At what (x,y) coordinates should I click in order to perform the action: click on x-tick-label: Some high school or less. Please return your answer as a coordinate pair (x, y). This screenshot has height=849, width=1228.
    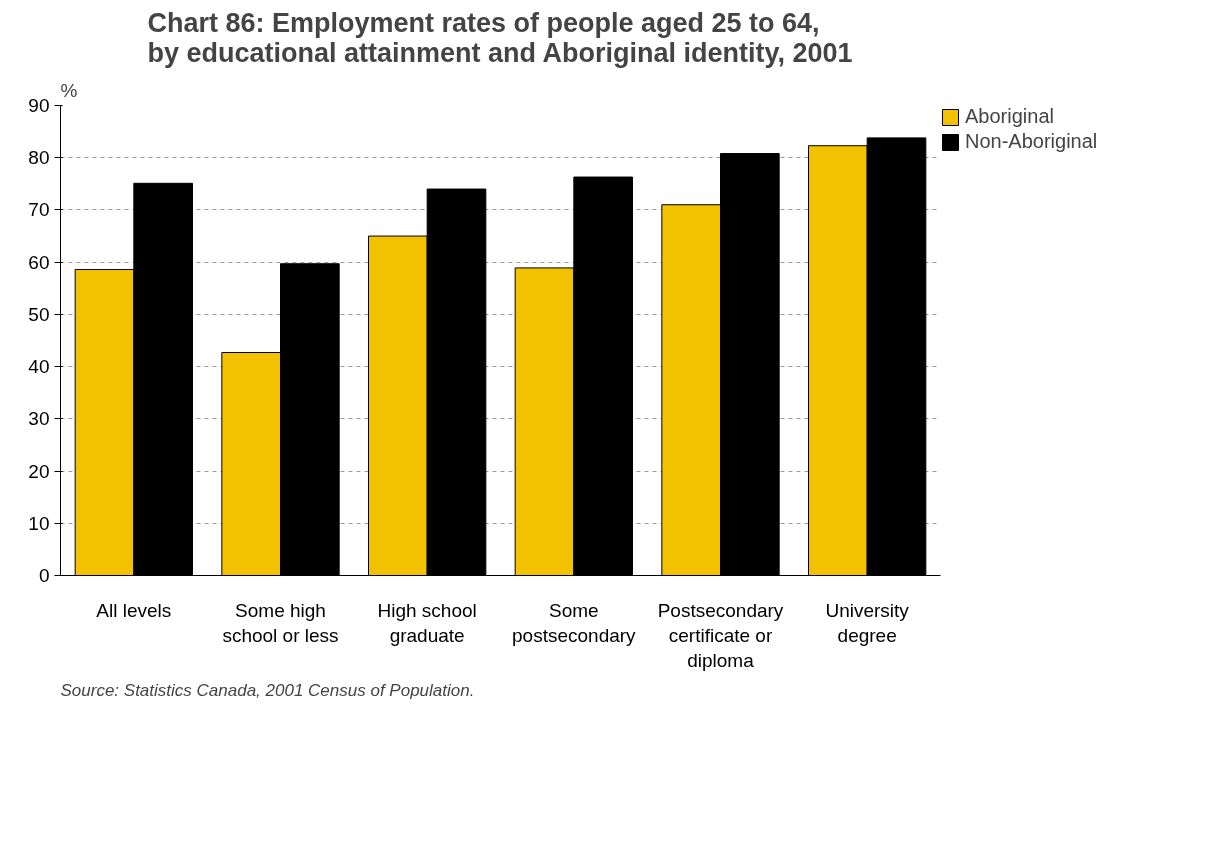
    Looking at the image, I should click on (280, 622).